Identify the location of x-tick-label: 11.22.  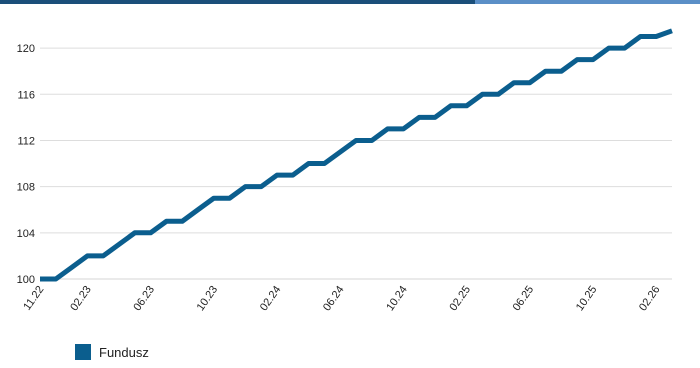
(33, 298).